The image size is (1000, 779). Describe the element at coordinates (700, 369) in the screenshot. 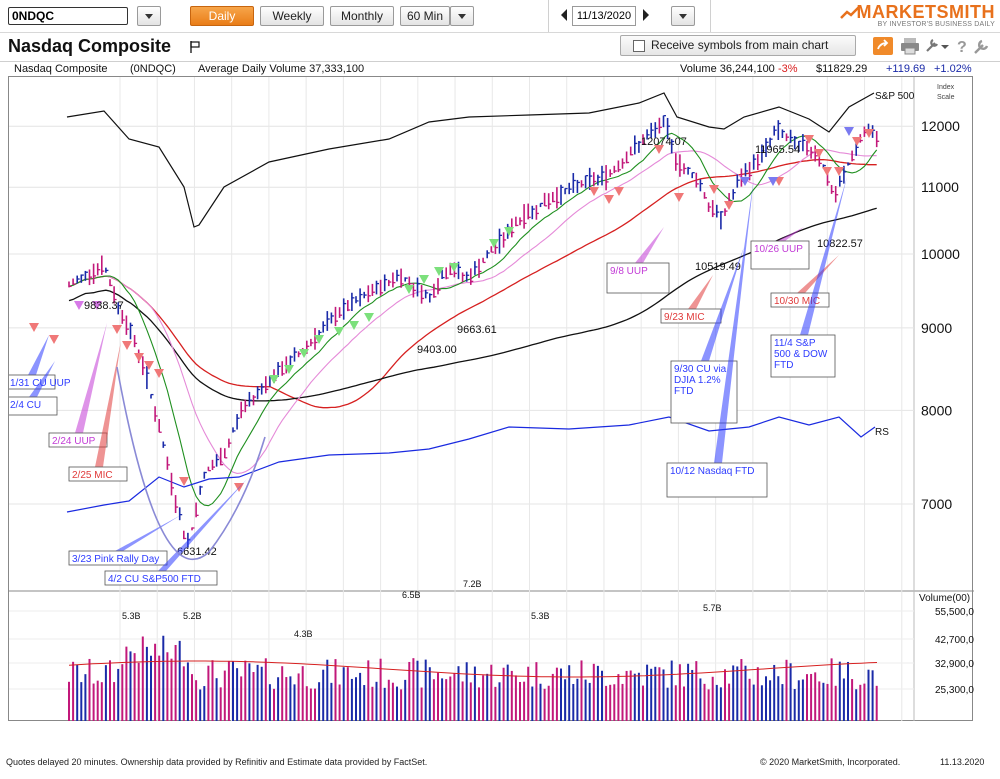

I see `annotation-text: 9/30 CU via` at that location.